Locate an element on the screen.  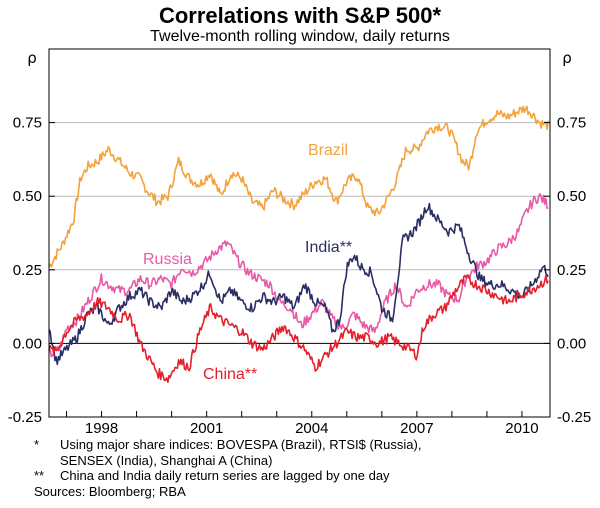
chart-title: Correlations with S&P 500* is located at coordinates (300, 15).